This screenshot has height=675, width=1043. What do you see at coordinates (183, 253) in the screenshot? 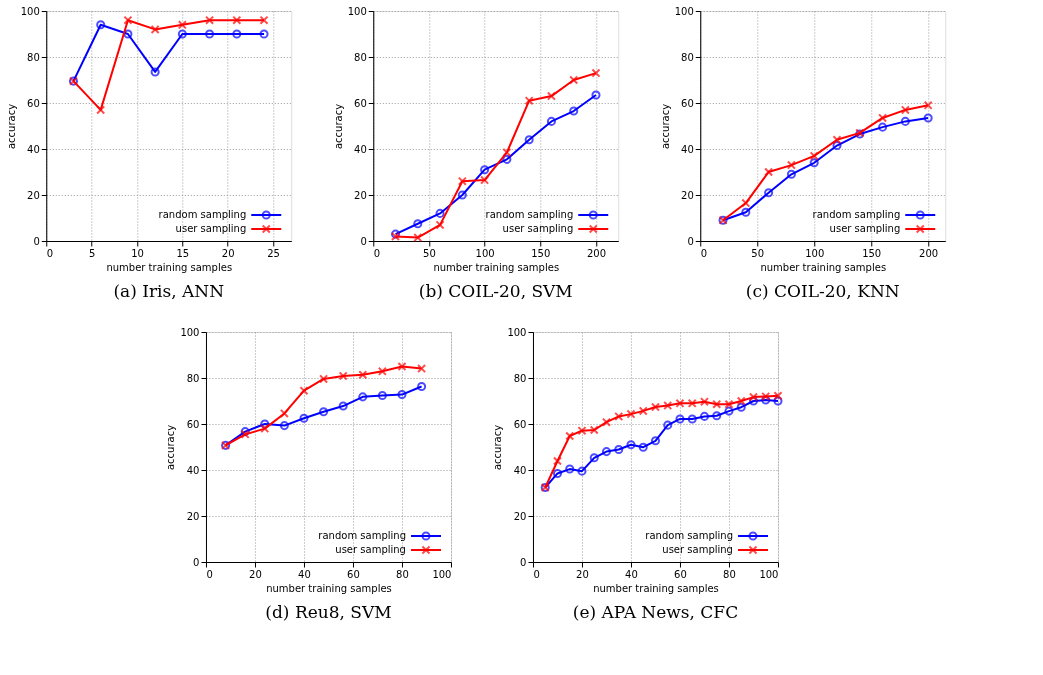
I see `x-tick-label: 15` at bounding box center [183, 253].